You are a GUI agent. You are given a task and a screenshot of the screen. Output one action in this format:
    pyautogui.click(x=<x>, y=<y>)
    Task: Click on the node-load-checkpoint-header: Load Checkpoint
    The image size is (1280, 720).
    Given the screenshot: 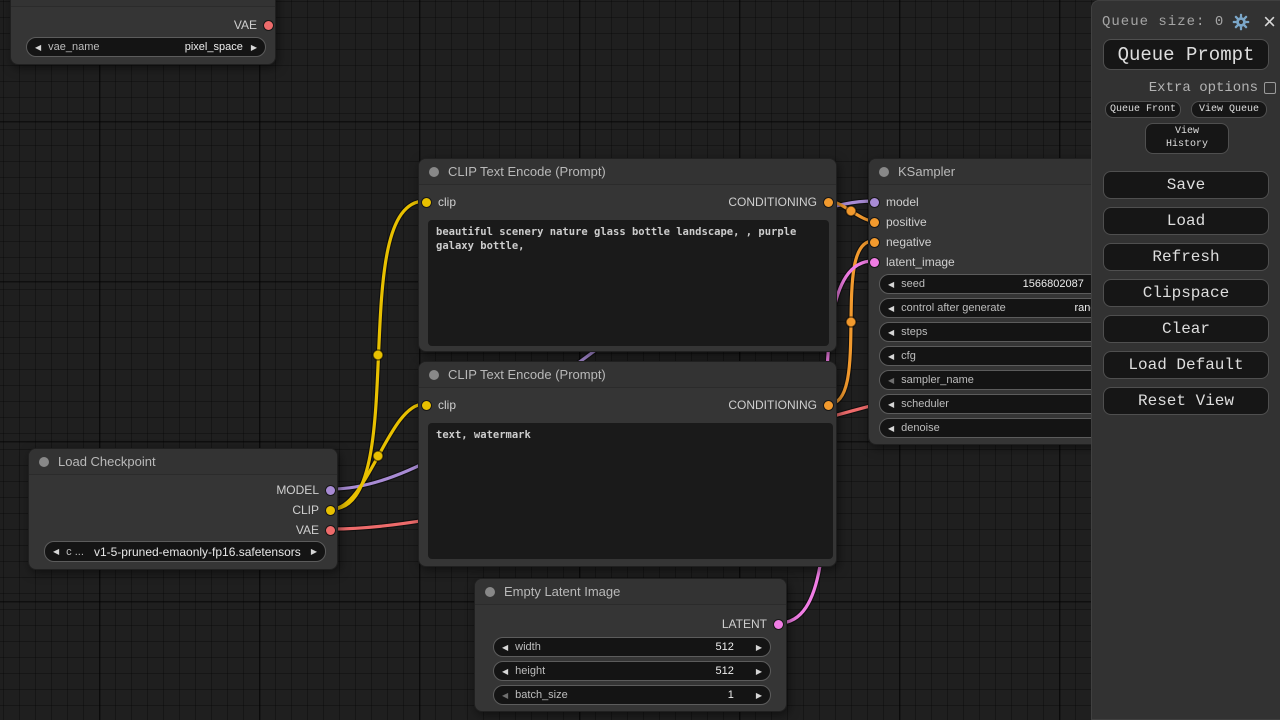 What is the action you would take?
    pyautogui.click(x=183, y=462)
    